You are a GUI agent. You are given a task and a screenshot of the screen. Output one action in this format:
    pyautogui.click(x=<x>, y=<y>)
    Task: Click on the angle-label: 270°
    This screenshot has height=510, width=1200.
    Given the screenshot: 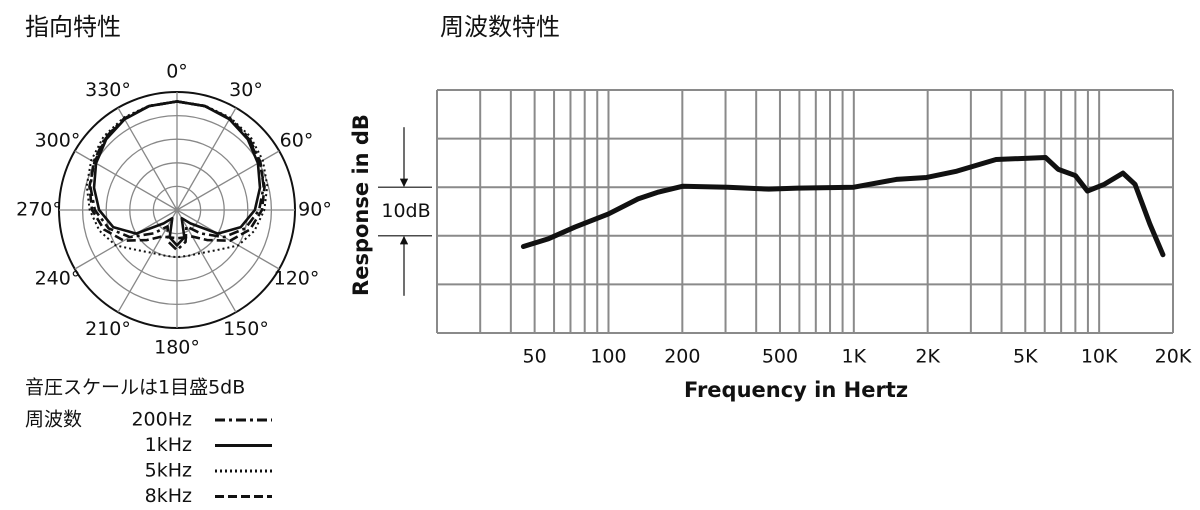 What is the action you would take?
    pyautogui.click(x=39, y=210)
    